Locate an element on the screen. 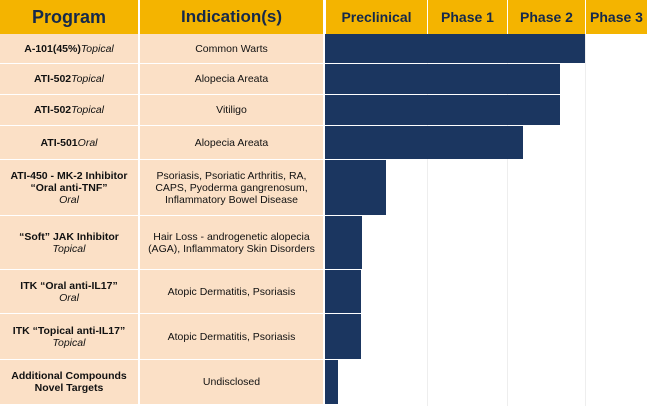 The height and width of the screenshot is (406, 647). program-name: Additional Compounds is located at coordinates (69, 376).